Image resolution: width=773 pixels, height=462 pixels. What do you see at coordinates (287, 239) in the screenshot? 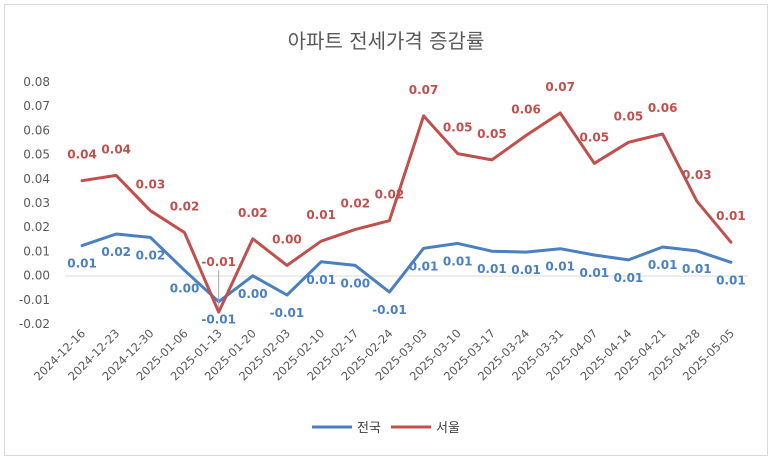
I see `data-label-series-2: 0.00` at bounding box center [287, 239].